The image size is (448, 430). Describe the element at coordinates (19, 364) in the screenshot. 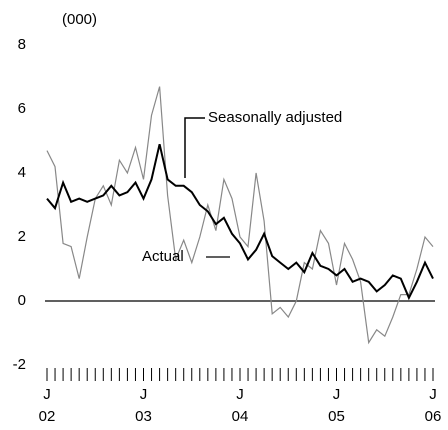

I see `y-tick-label: -2` at that location.